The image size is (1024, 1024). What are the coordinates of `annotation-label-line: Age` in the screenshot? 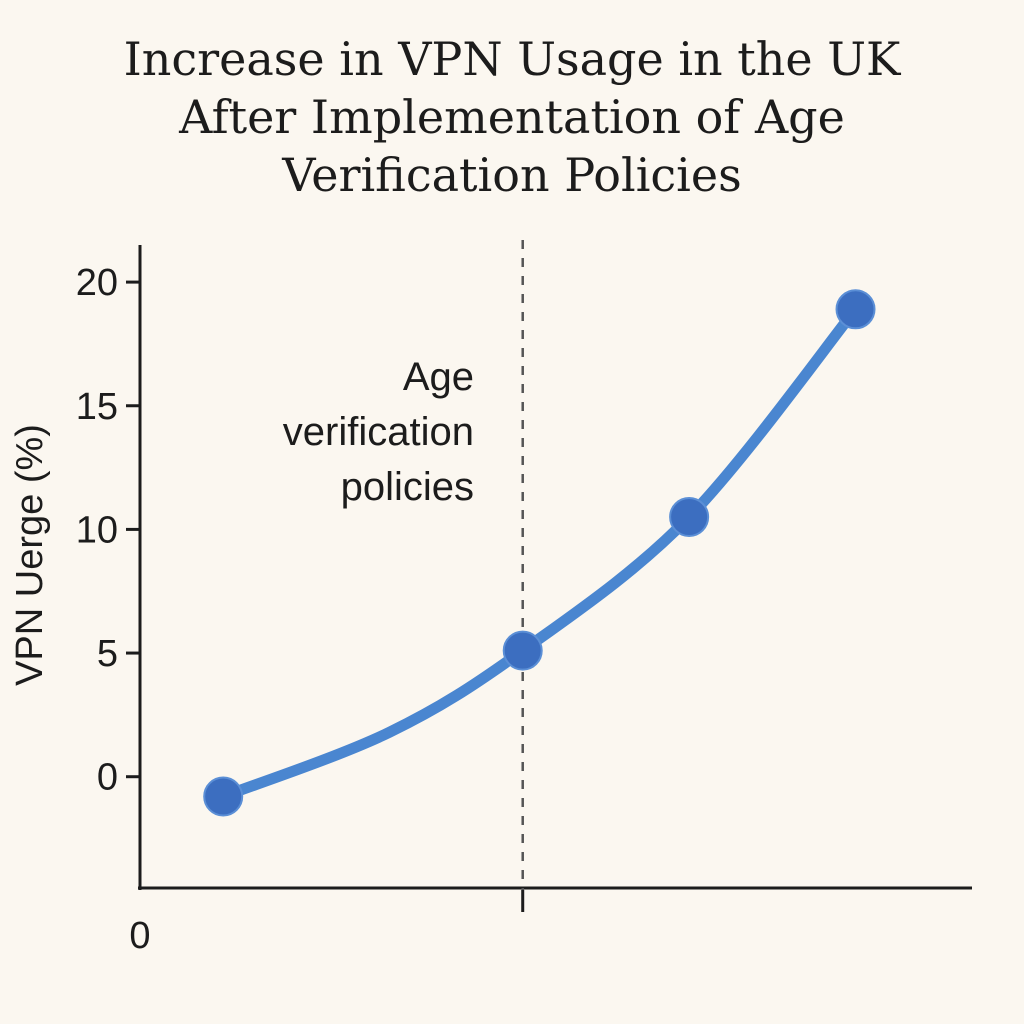 It's located at (438, 377).